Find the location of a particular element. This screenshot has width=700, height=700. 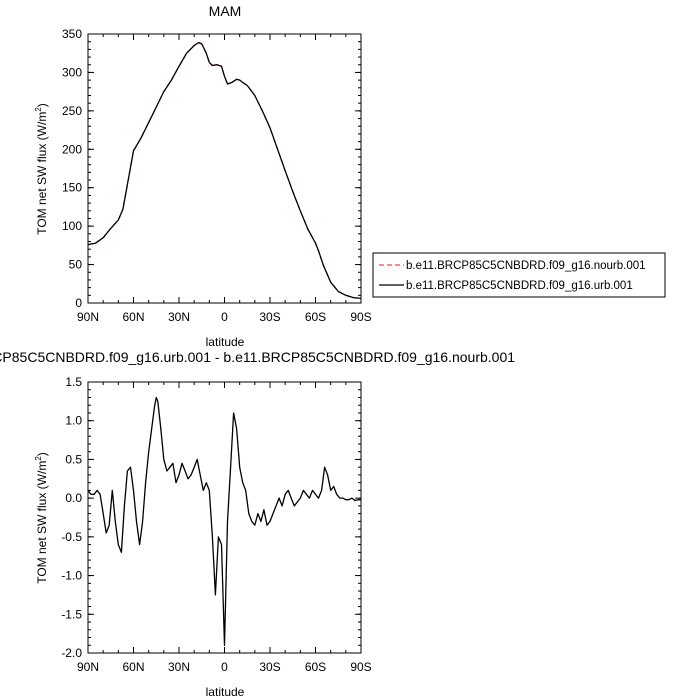

top-y-tick-label: 300 is located at coordinates (72, 72).